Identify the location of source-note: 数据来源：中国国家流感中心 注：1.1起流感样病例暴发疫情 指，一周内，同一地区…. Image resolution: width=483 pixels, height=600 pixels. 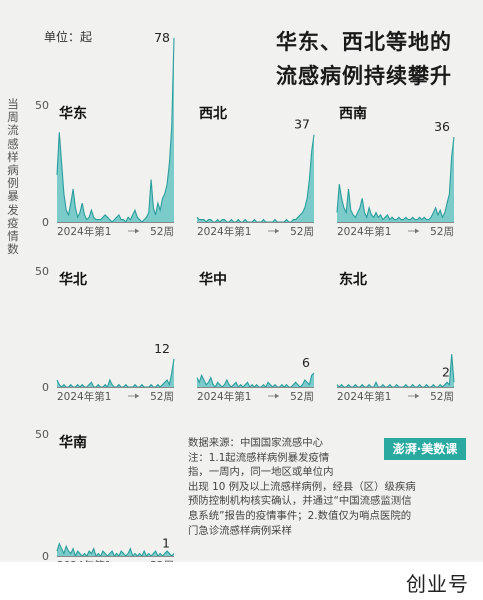
(329, 487).